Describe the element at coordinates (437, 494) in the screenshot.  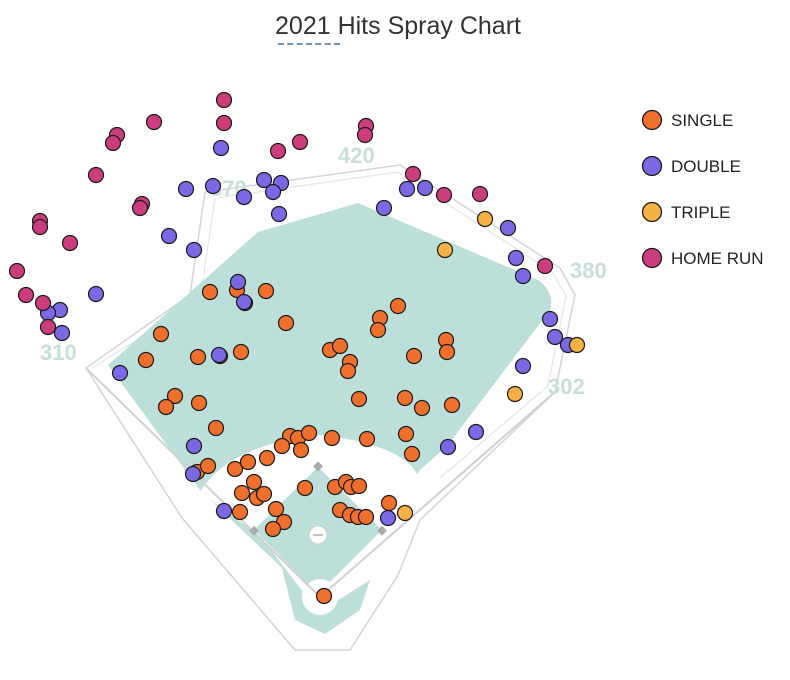
I see `right-foul-line` at that location.